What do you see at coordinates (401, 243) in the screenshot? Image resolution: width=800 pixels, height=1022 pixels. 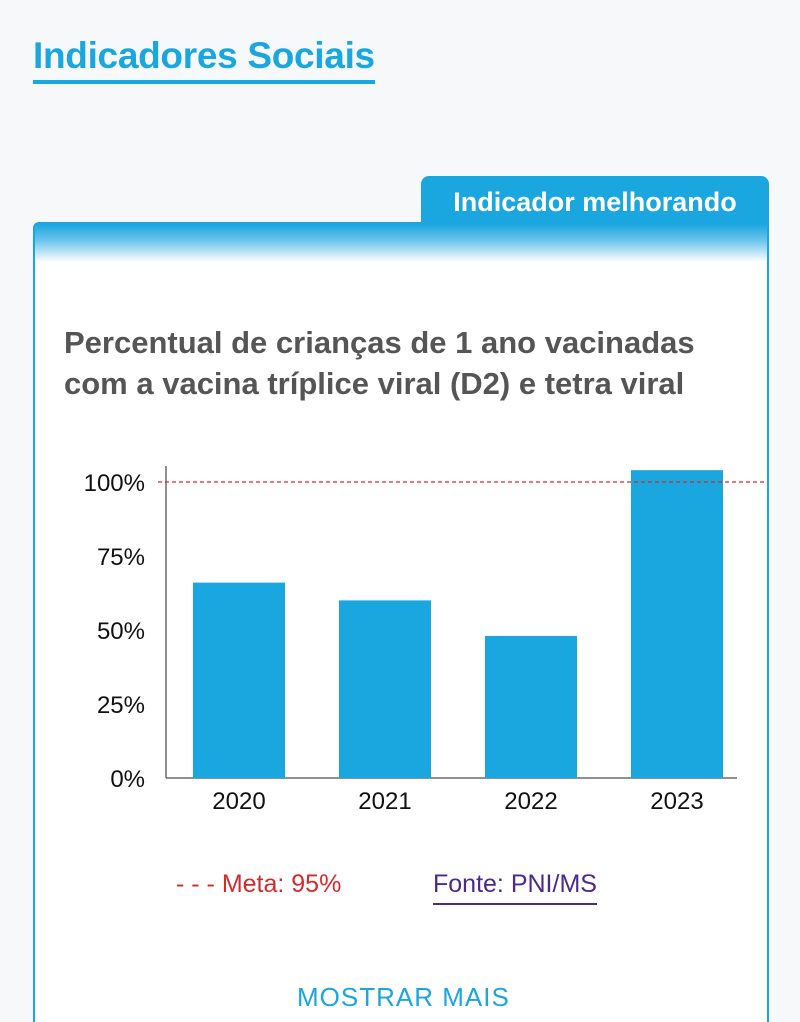 I see `card-header-gradient` at bounding box center [401, 243].